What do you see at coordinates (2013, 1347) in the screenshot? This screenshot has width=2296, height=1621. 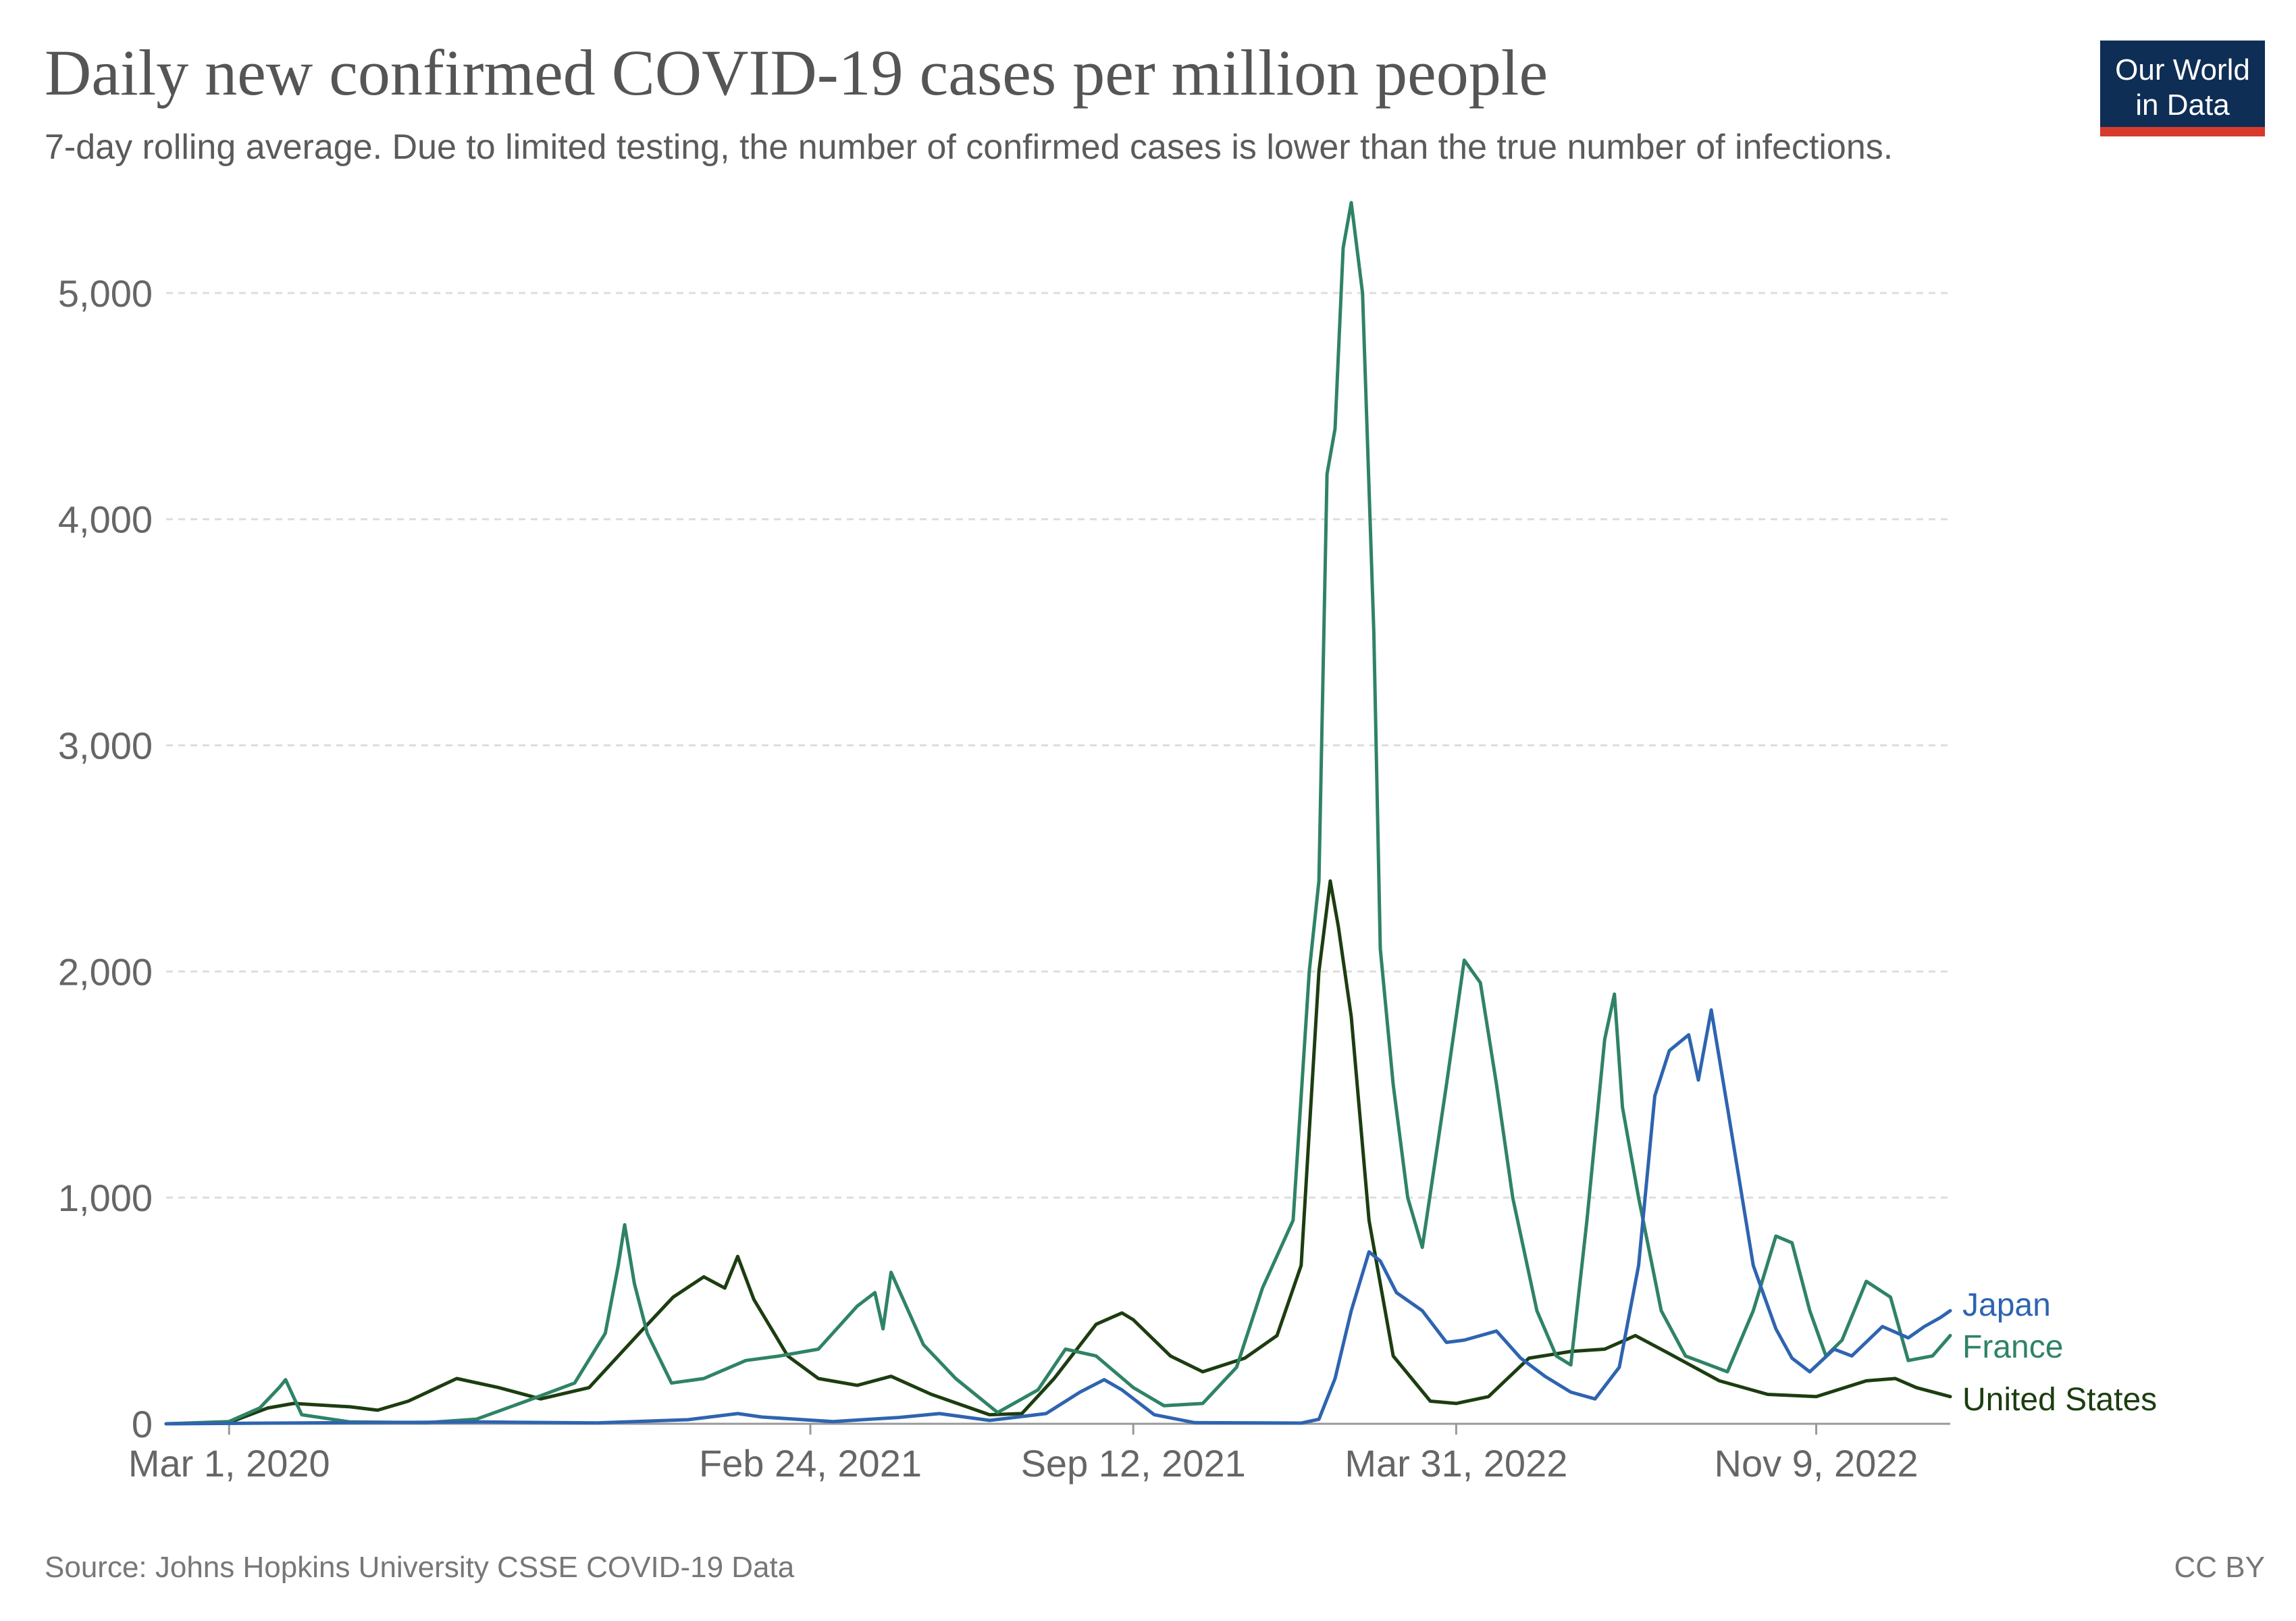 I see `legend-label-france: France` at bounding box center [2013, 1347].